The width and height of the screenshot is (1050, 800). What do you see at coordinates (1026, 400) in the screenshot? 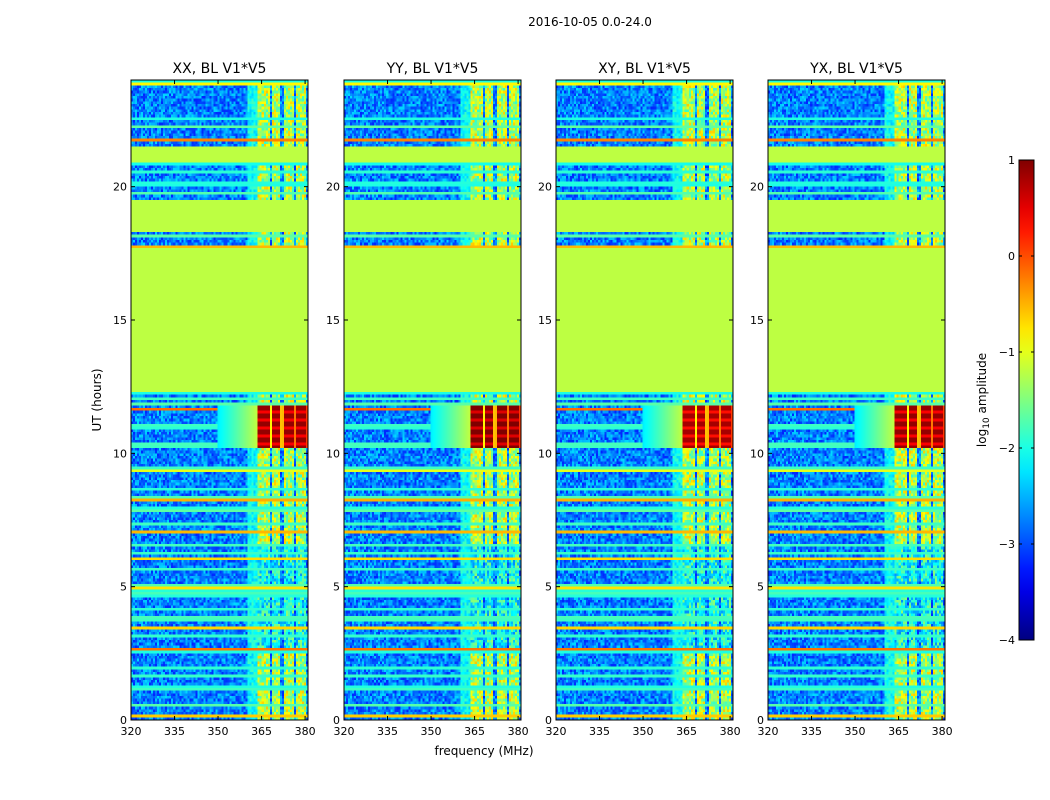
I see `colorbar-gradient` at bounding box center [1026, 400].